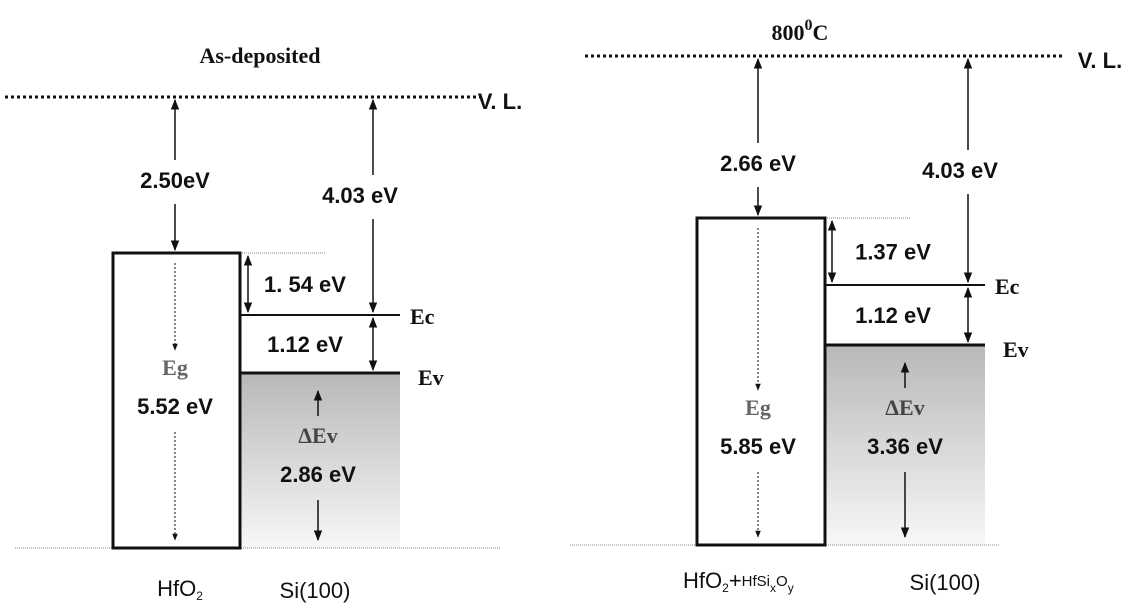  Describe the element at coordinates (320, 460) in the screenshot. I see `valence-fill` at that location.